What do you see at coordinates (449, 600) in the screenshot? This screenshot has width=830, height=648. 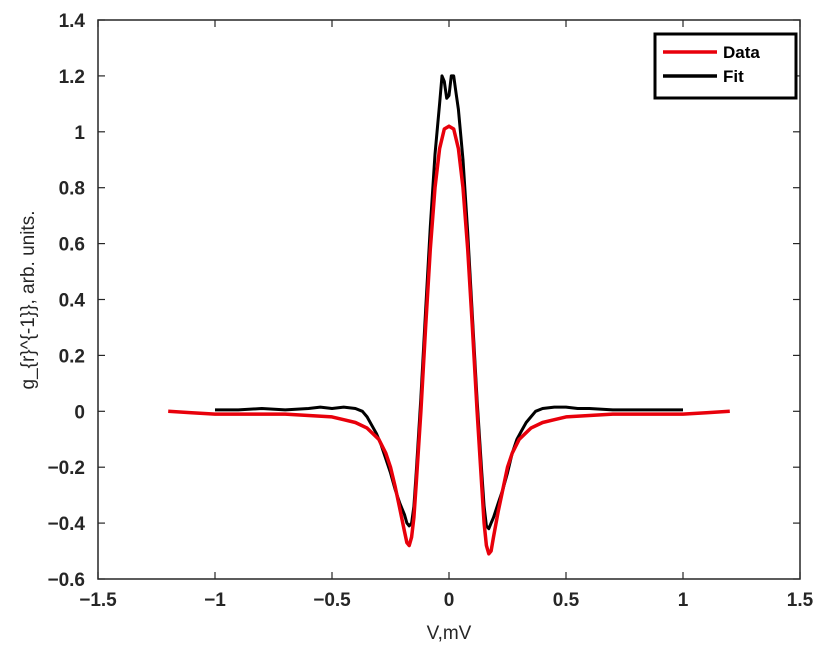 I see `x-tick-label: 0` at bounding box center [449, 600].